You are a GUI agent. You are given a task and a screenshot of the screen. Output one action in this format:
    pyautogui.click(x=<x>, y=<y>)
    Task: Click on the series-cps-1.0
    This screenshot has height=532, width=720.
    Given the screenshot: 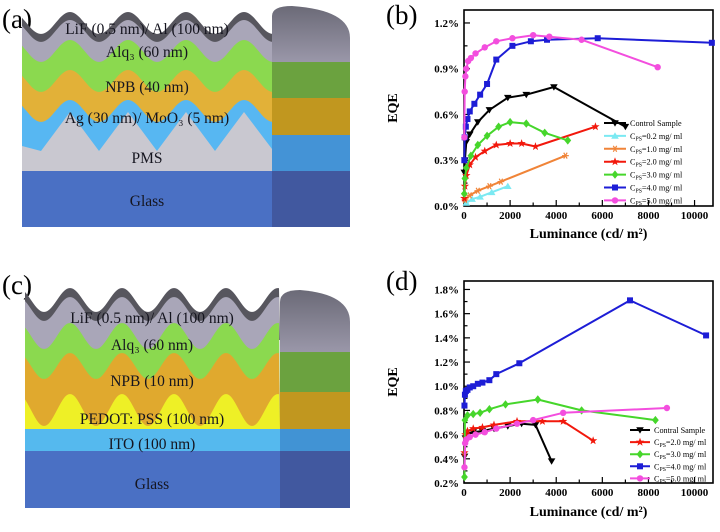 What is the action you would take?
    pyautogui.click(x=515, y=178)
    